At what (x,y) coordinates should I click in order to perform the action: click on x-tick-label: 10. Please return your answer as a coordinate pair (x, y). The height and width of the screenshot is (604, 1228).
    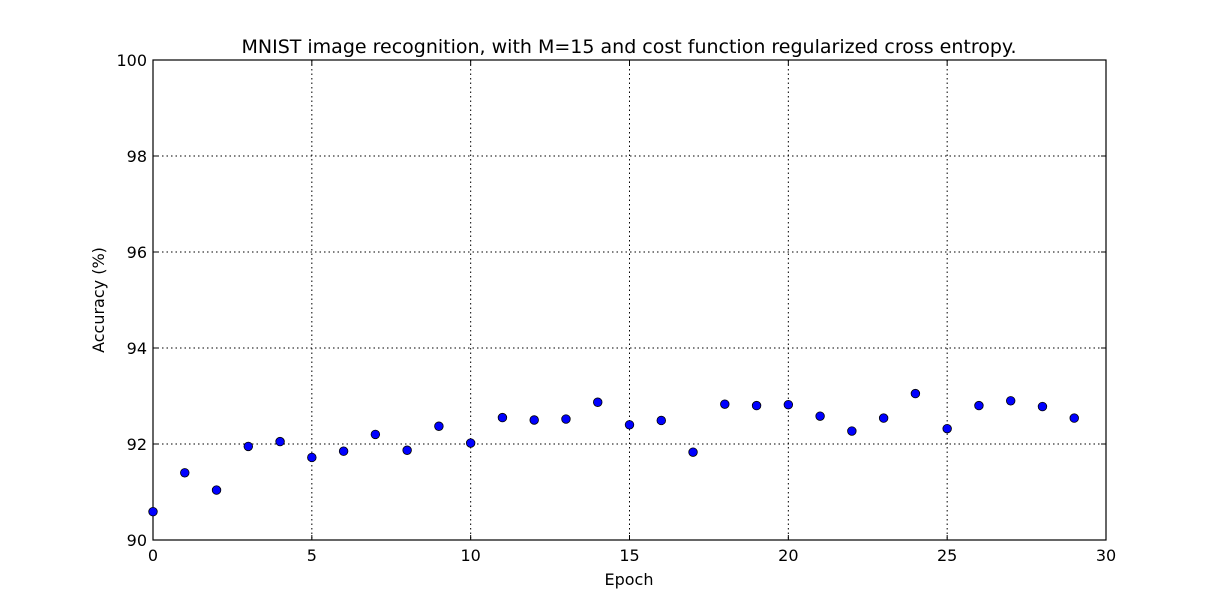
    Looking at the image, I should click on (470, 555).